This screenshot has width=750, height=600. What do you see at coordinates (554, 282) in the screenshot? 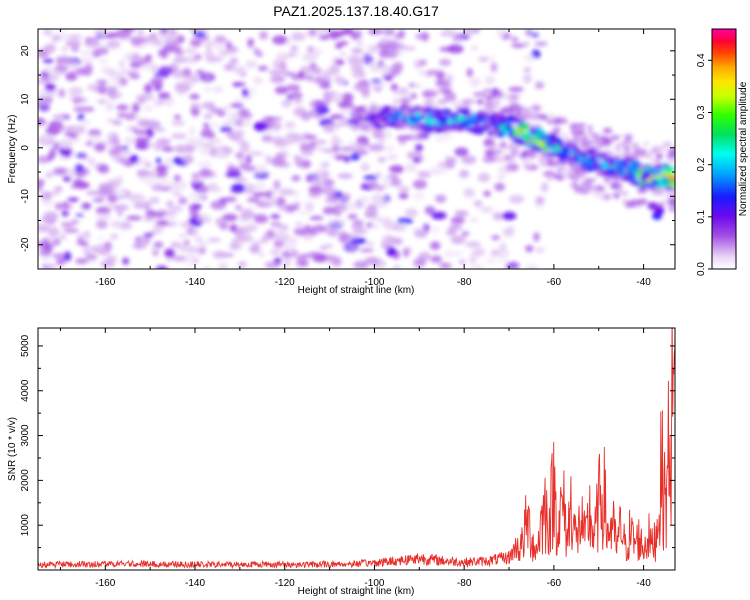
I see `x-tick-label: -60` at bounding box center [554, 282].